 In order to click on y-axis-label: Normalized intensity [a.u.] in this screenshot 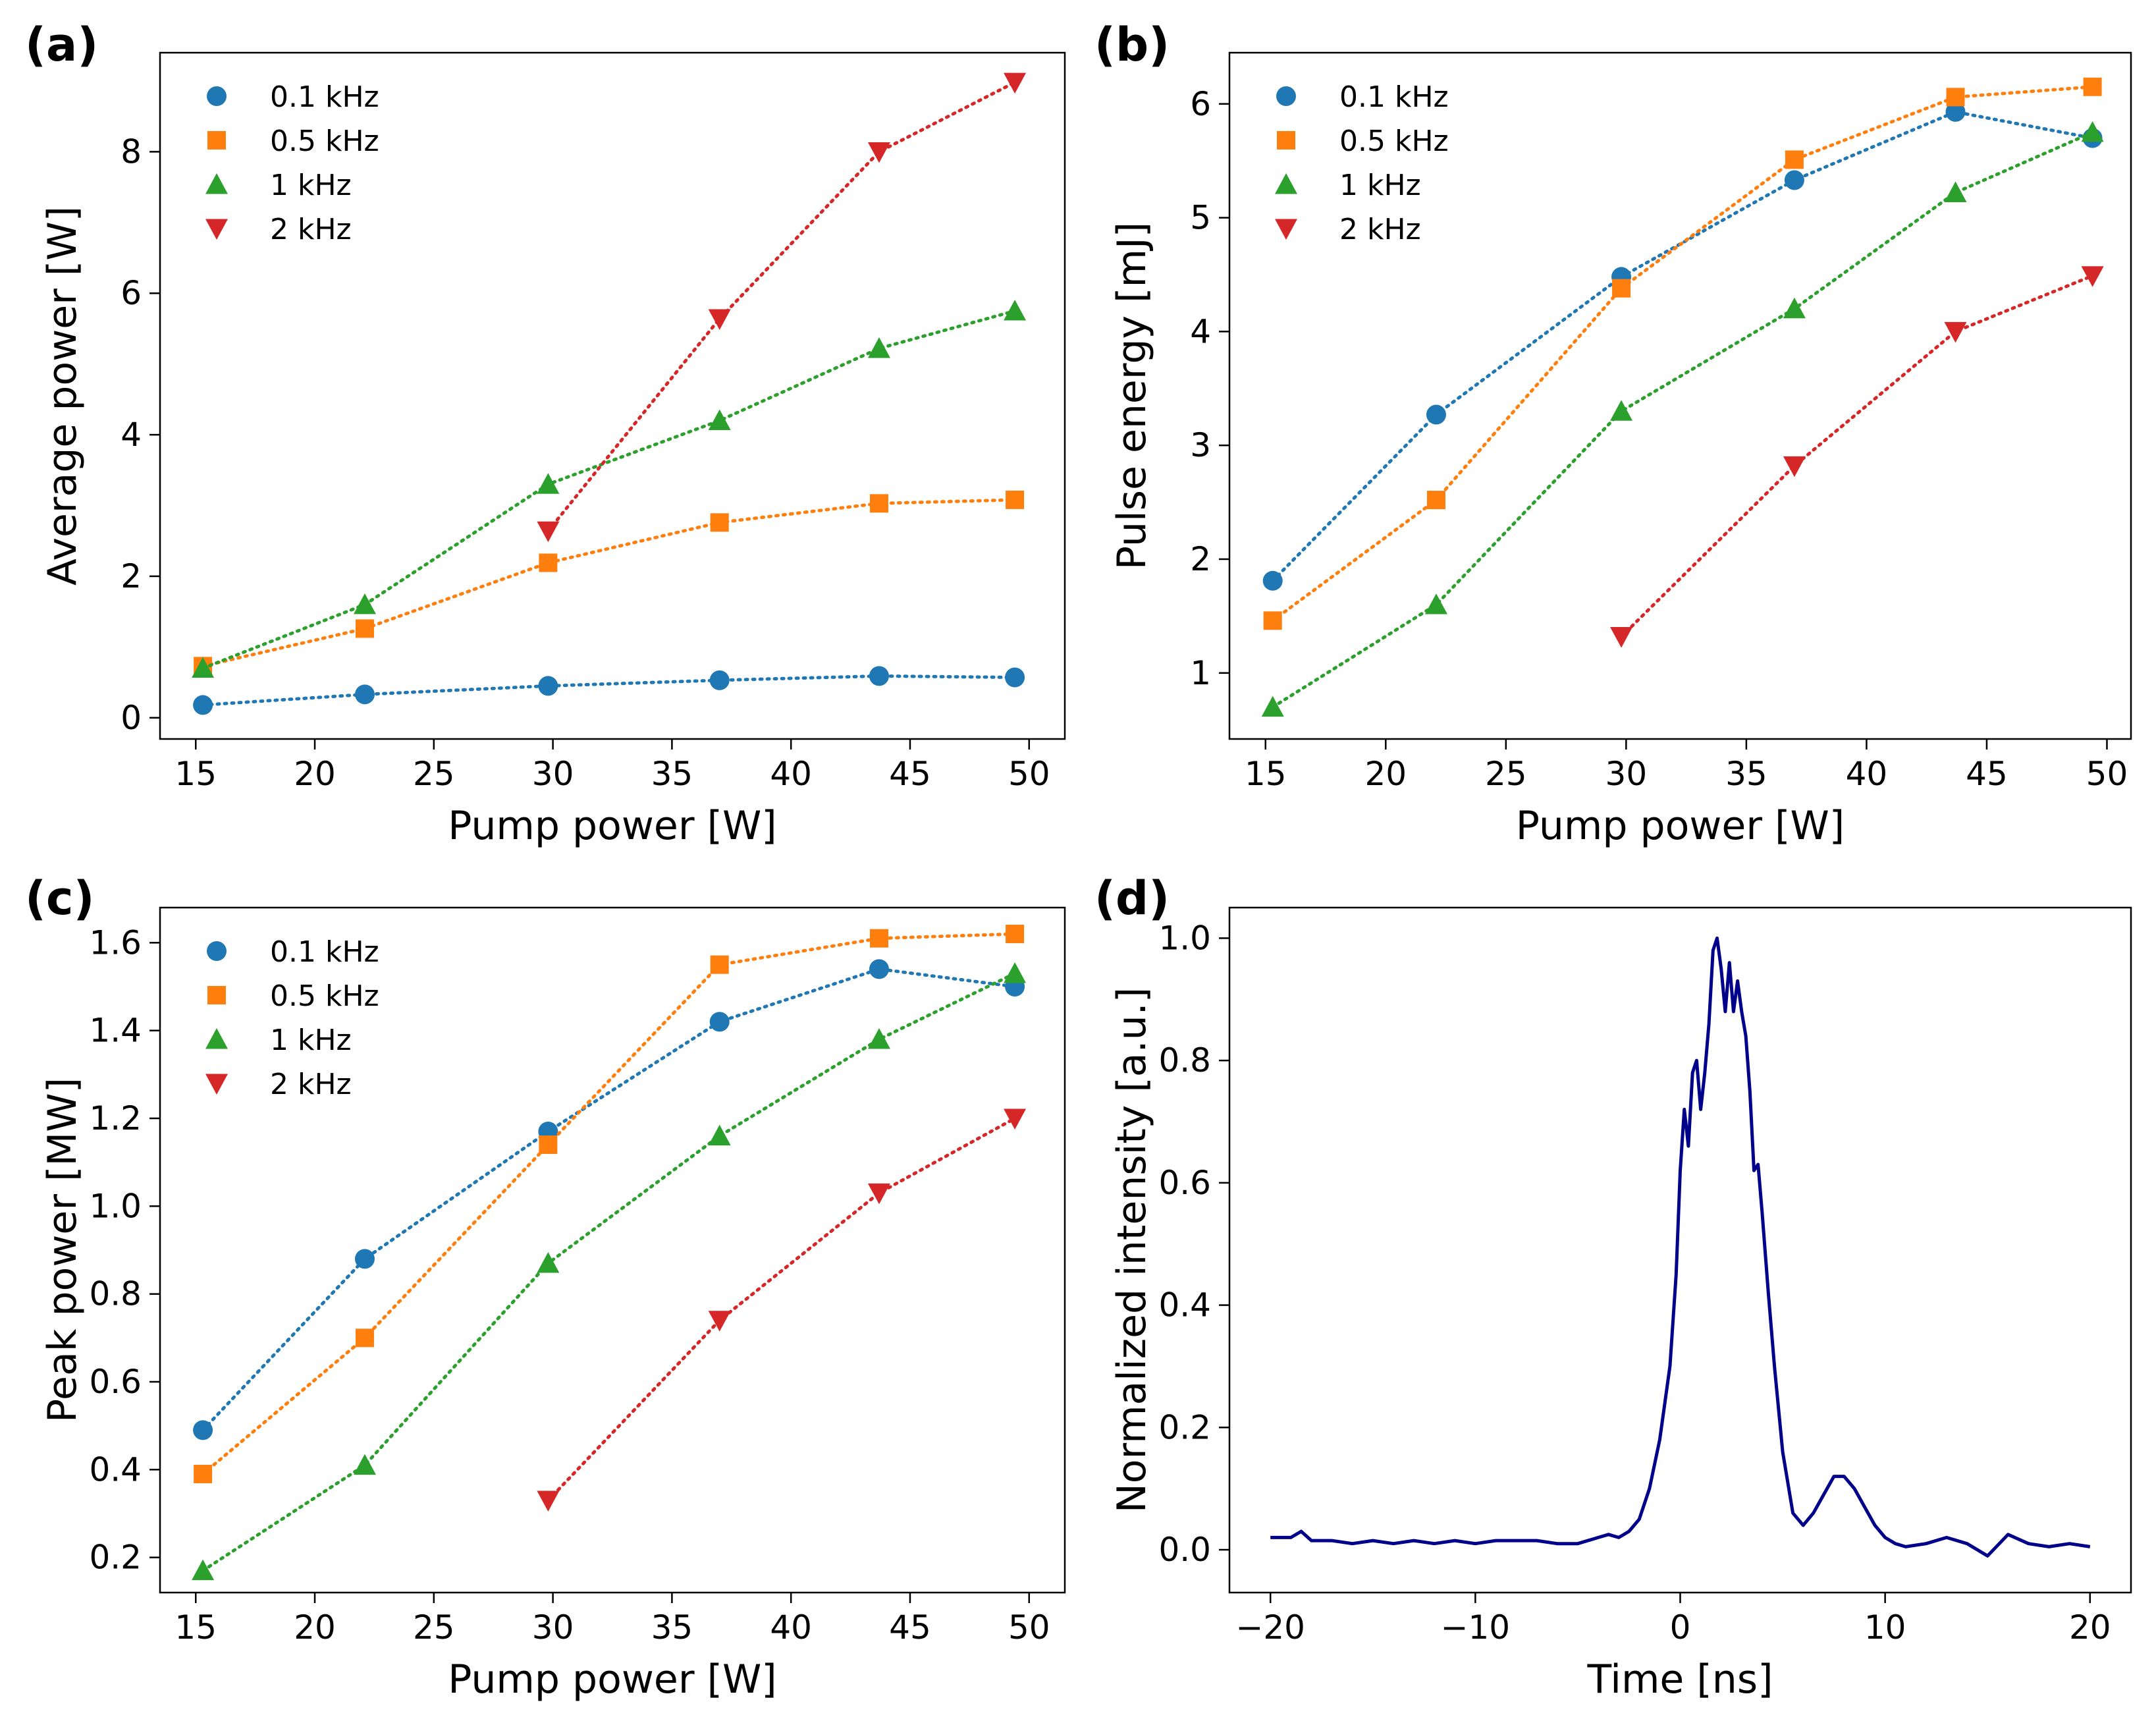, I will do `click(1132, 1250)`.